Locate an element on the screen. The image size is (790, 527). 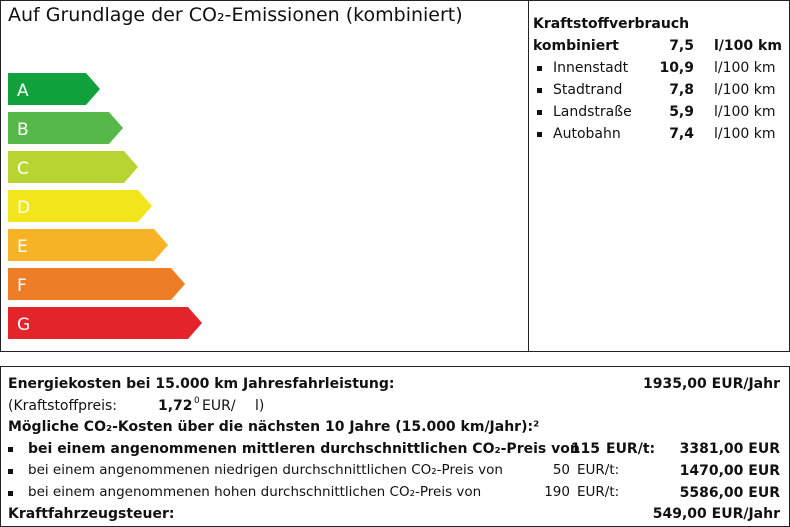
tax-value: 549,00 EUR/Jahr is located at coordinates (716, 514).